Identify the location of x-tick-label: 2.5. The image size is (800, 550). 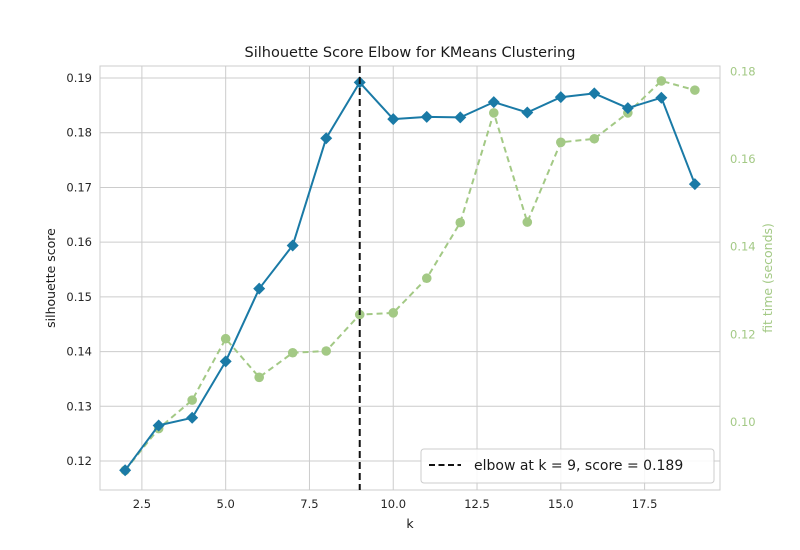
(142, 504).